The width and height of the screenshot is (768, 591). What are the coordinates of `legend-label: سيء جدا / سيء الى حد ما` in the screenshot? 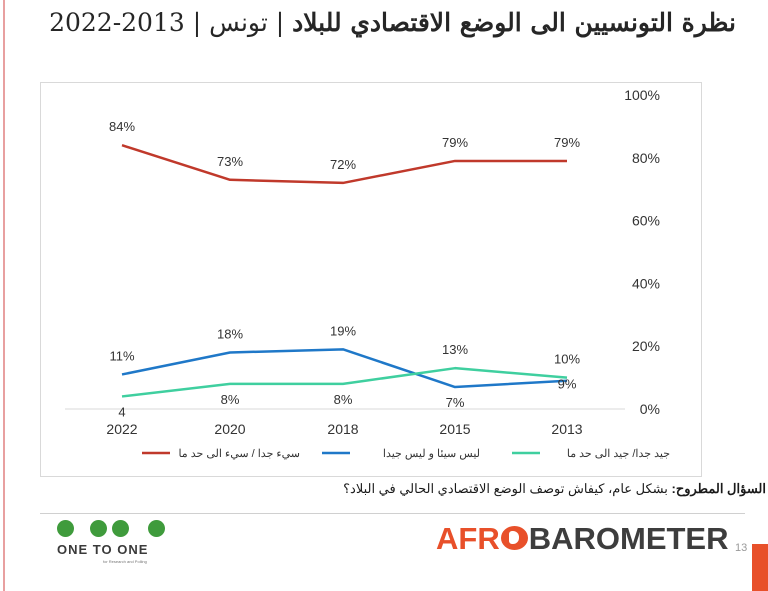 It's located at (239, 454).